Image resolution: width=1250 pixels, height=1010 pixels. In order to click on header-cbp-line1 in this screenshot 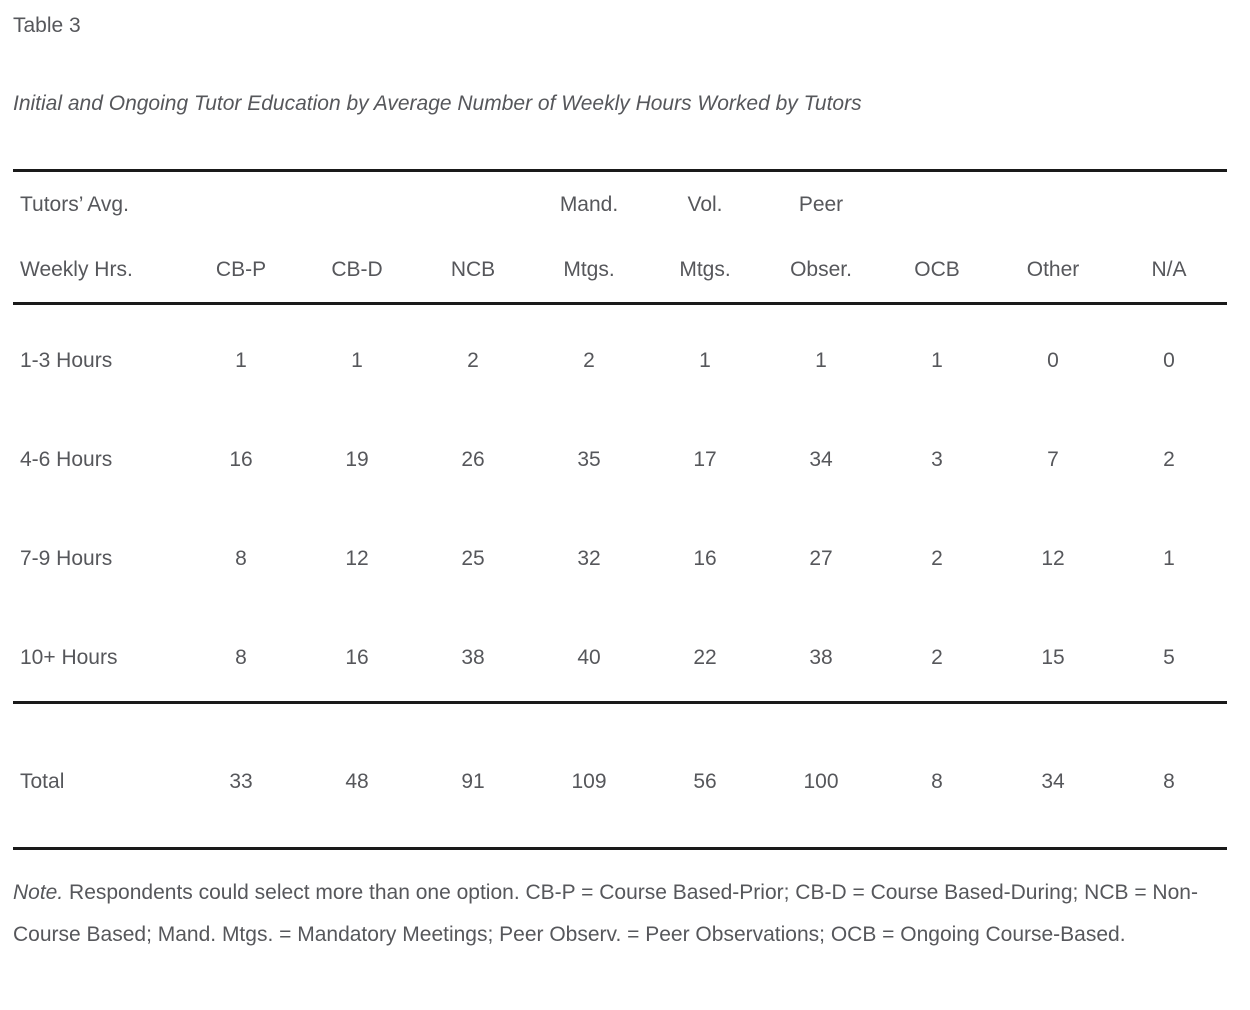, I will do `click(241, 204)`.